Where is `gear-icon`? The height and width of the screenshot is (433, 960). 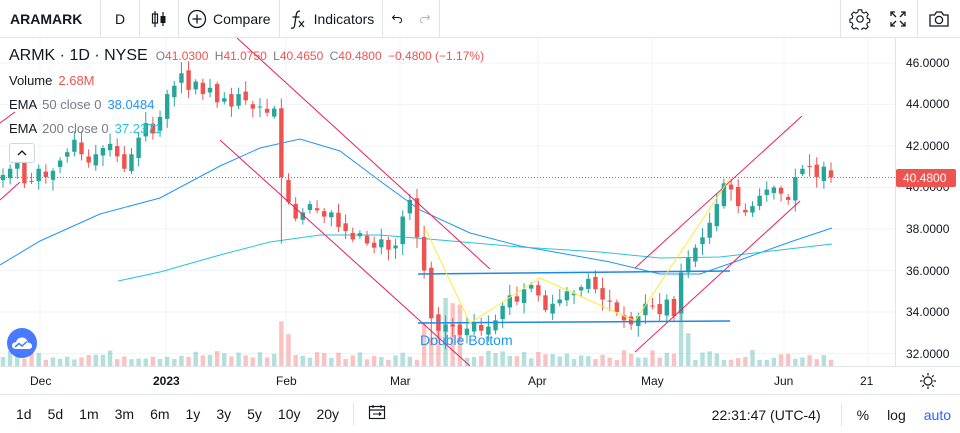 gear-icon is located at coordinates (860, 19).